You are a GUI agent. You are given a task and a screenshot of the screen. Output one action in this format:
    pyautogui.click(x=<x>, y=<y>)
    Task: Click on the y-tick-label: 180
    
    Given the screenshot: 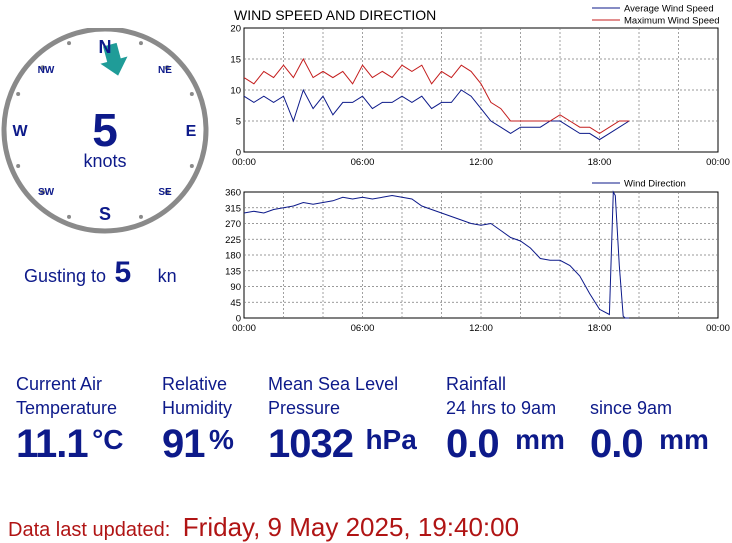 What is the action you would take?
    pyautogui.click(x=233, y=256)
    